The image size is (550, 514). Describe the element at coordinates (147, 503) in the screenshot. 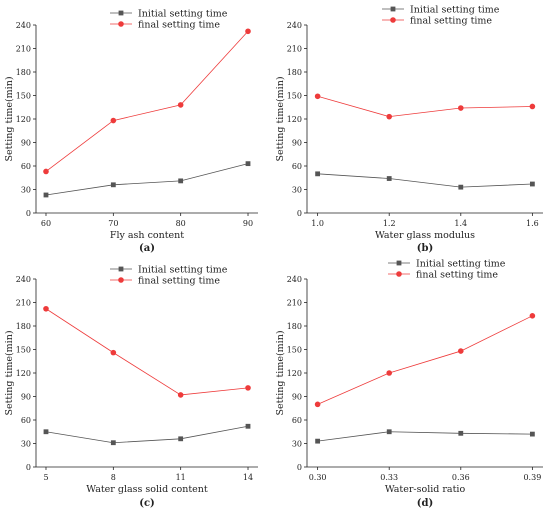

I see `panel-label: (c)` at that location.